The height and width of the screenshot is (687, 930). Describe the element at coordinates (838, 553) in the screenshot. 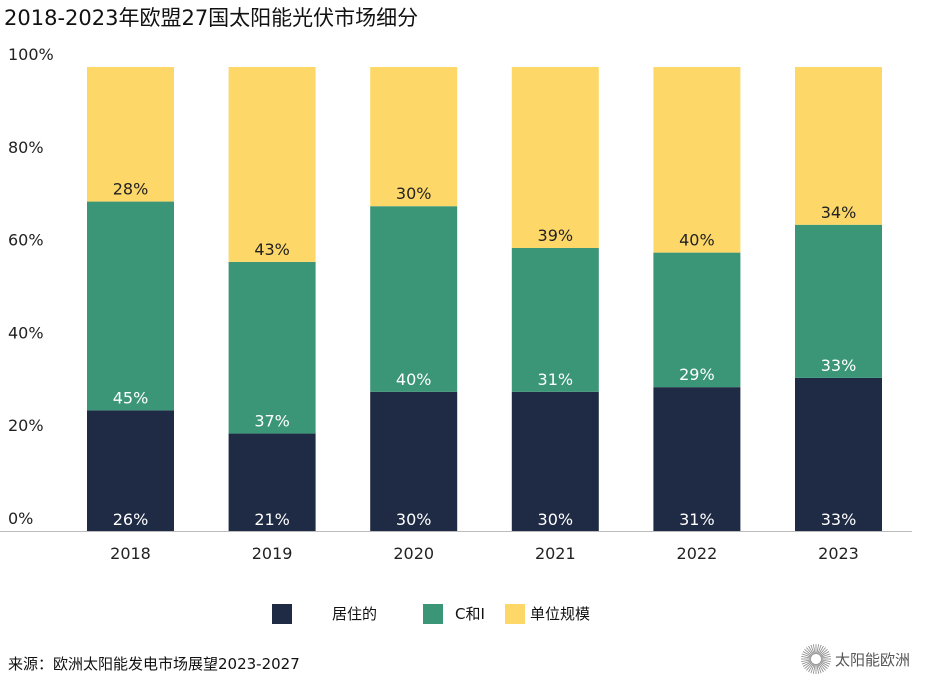

I see `x-tick-label: 2023` at that location.